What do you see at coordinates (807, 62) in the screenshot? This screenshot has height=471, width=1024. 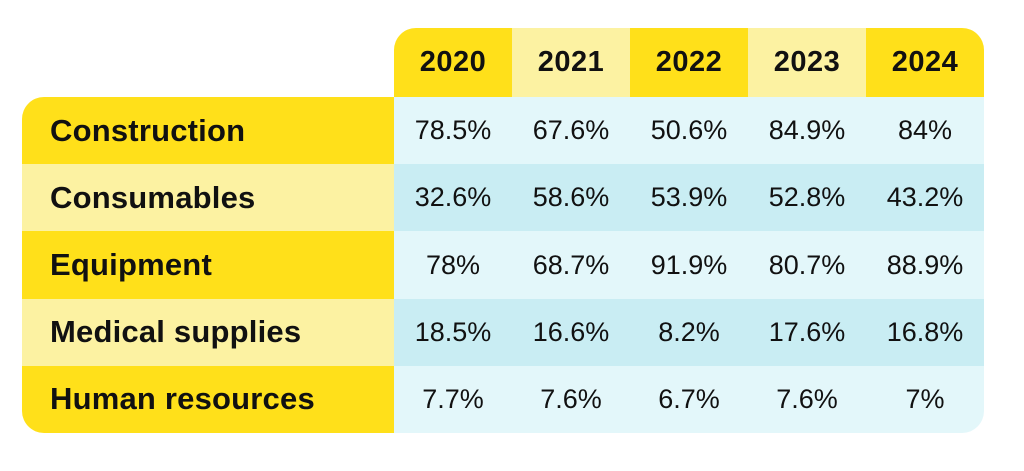 I see `column-header-2023: 2023` at bounding box center [807, 62].